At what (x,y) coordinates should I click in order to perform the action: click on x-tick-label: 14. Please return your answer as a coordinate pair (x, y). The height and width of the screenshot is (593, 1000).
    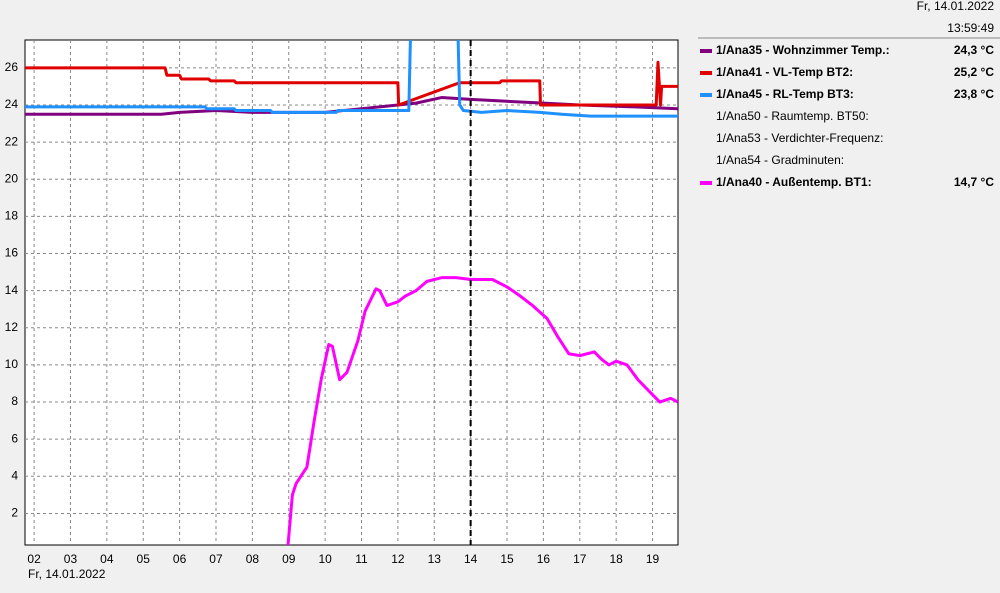
    Looking at the image, I should click on (471, 559).